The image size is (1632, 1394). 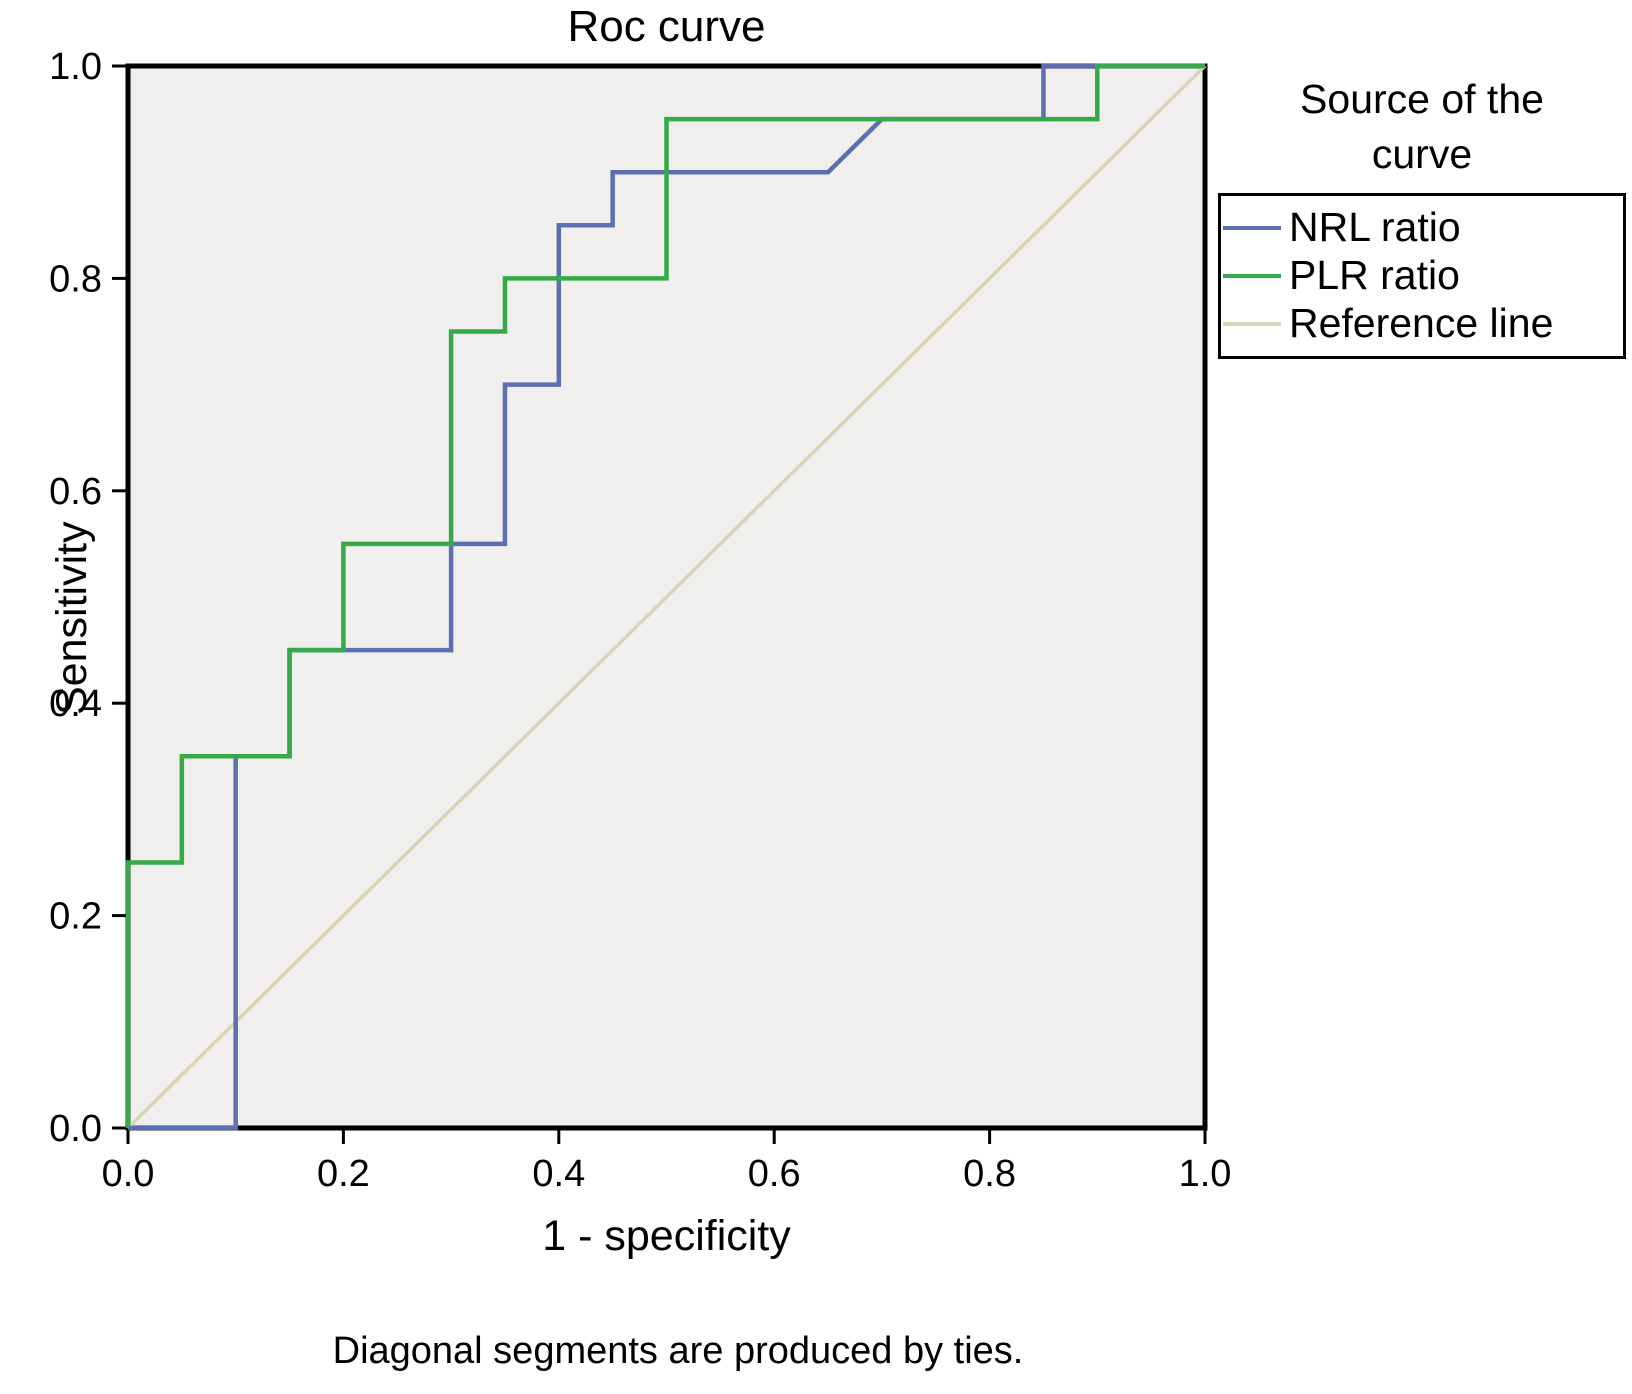 I want to click on legend-title: Source of the curve, so click(x=1422, y=127).